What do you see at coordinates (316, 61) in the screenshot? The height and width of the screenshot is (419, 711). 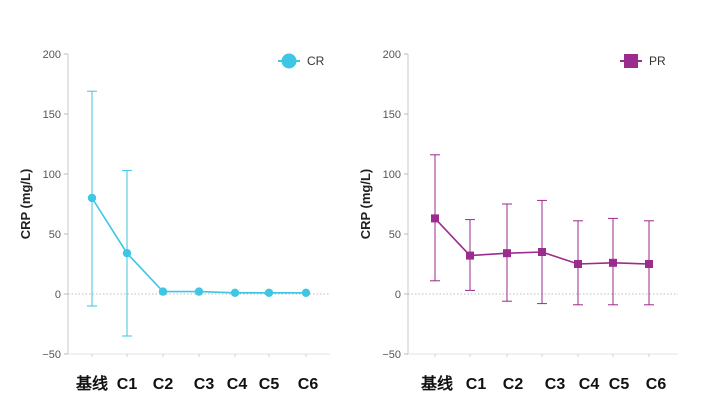 I see `legend-label: CR` at bounding box center [316, 61].